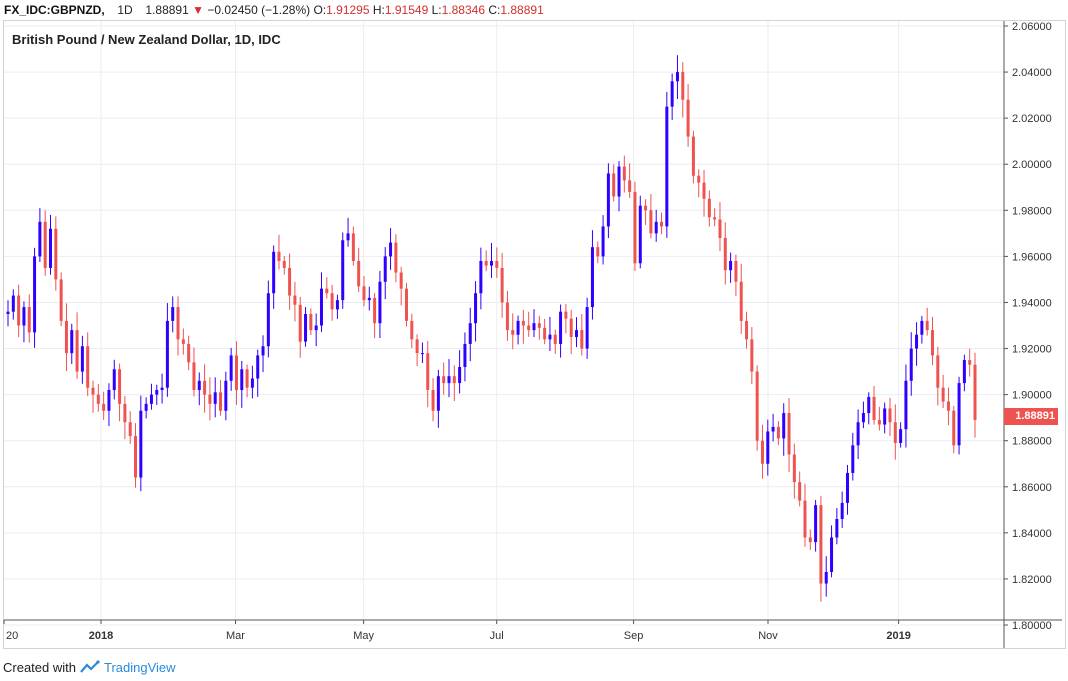 The width and height of the screenshot is (1068, 681). Describe the element at coordinates (125, 10) in the screenshot. I see `interval-label: 1D` at that location.